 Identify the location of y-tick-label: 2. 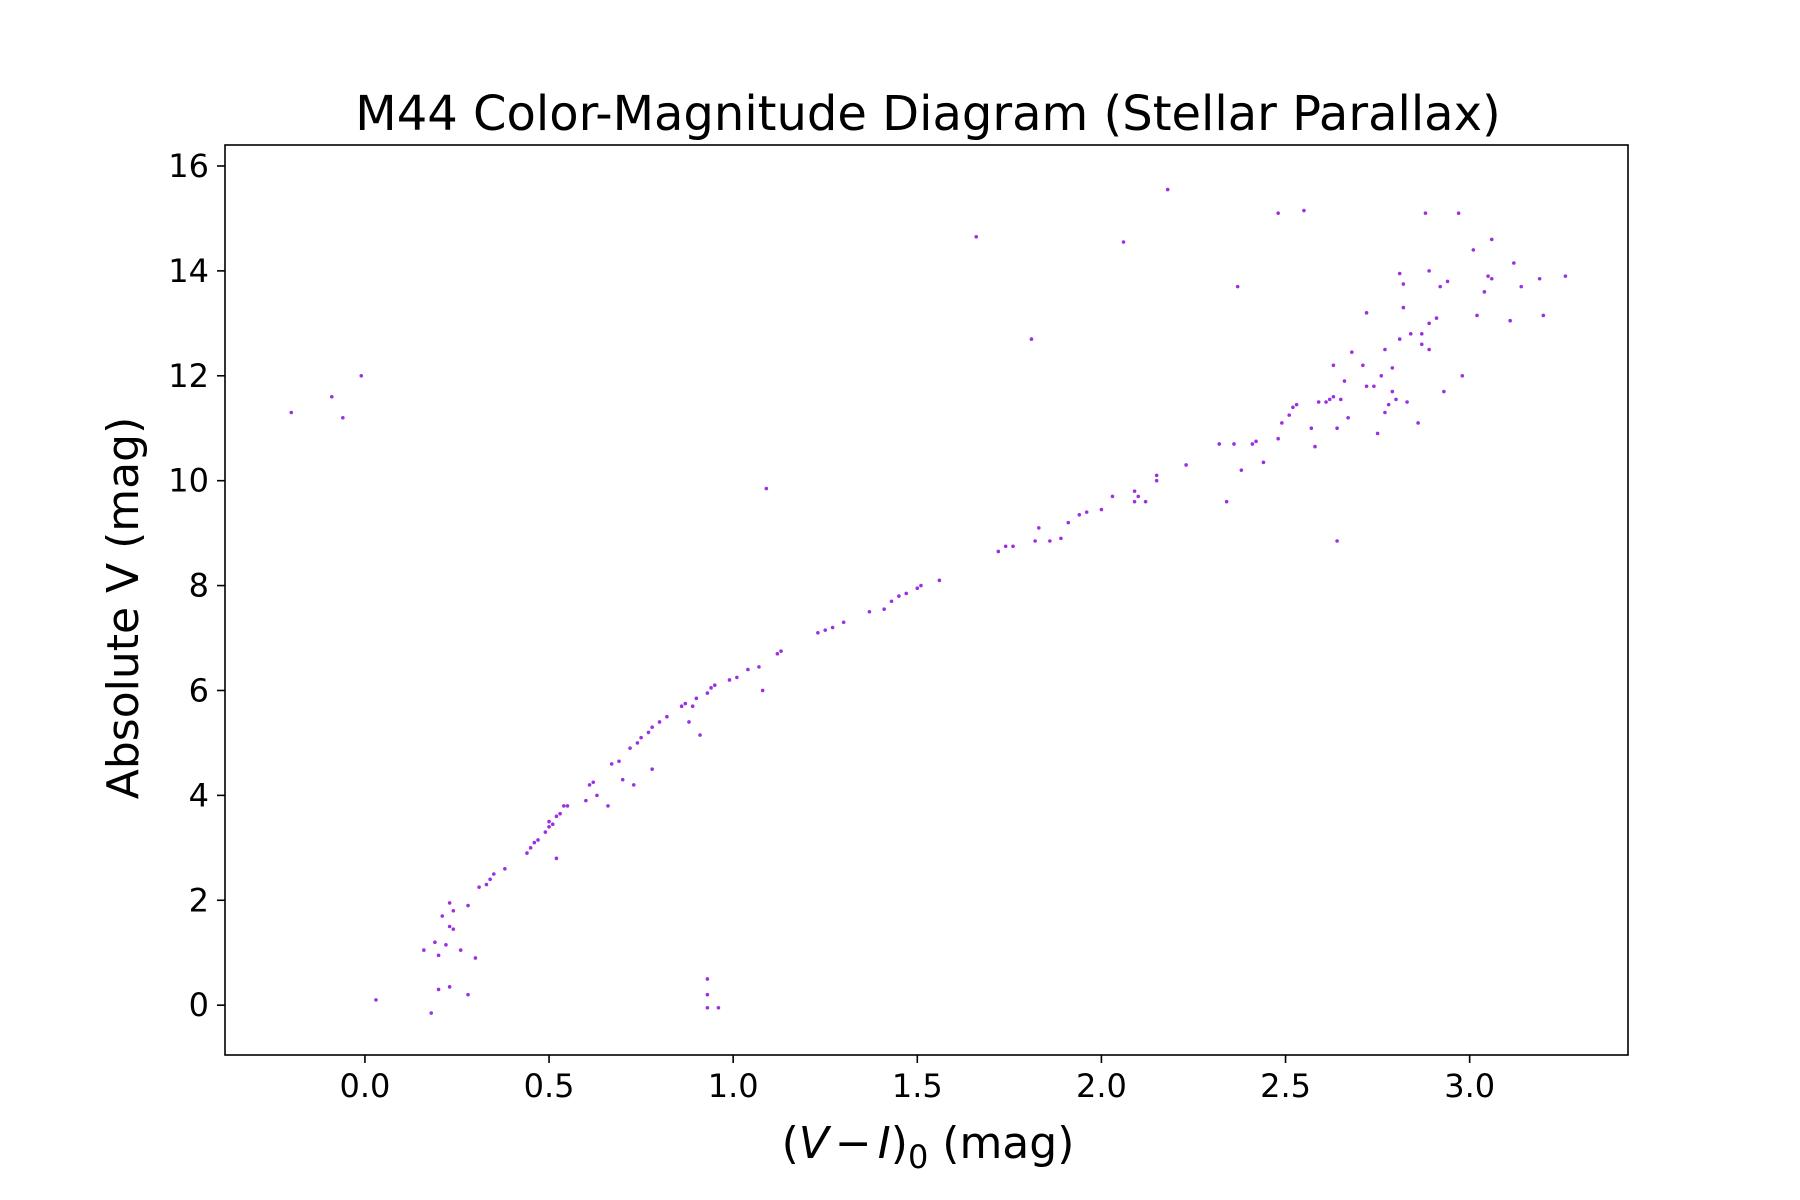
(199, 900).